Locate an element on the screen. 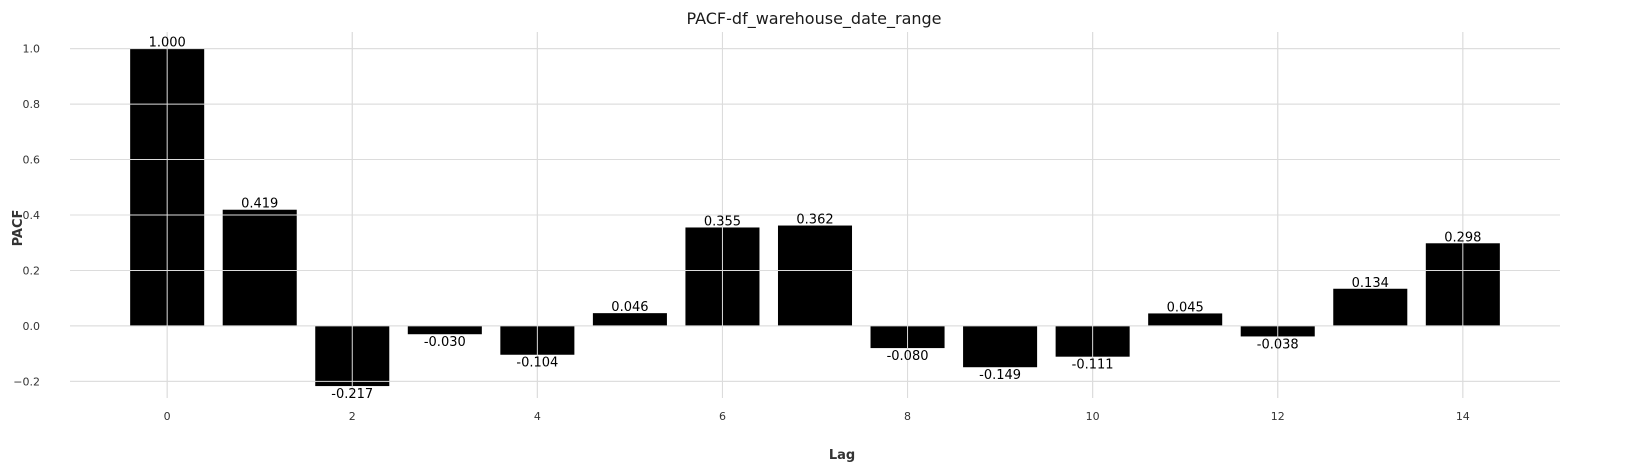  y-tick-label: 0.0 is located at coordinates (32, 326).